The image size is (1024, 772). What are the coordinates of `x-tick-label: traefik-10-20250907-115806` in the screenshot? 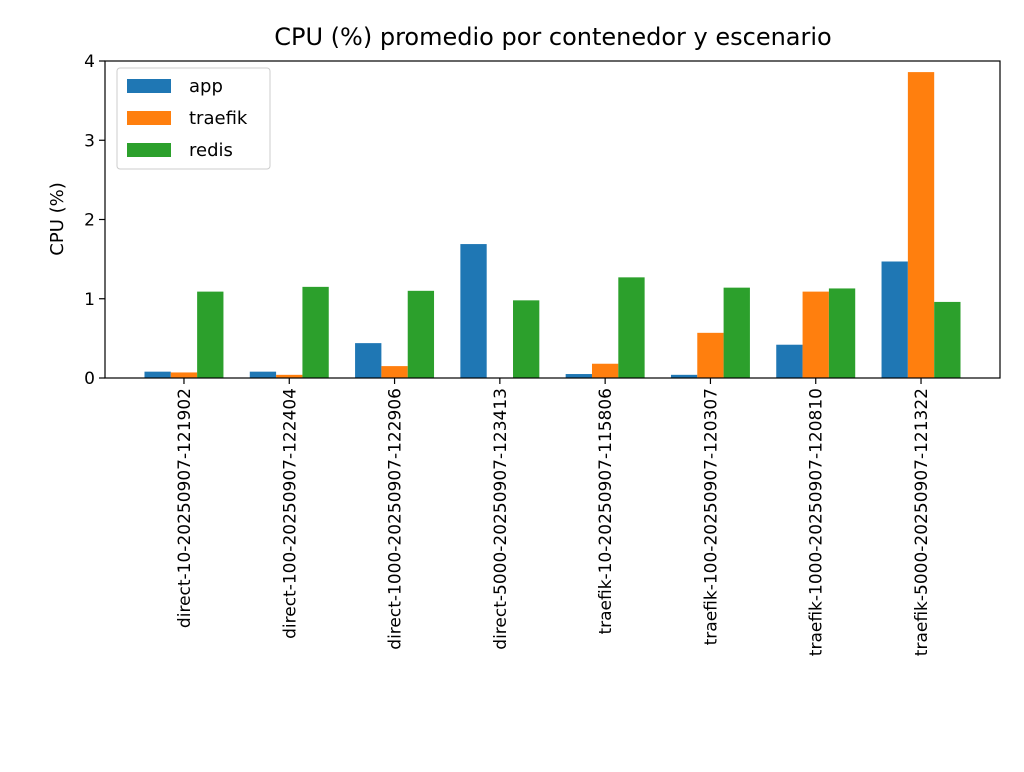 It's located at (606, 511).